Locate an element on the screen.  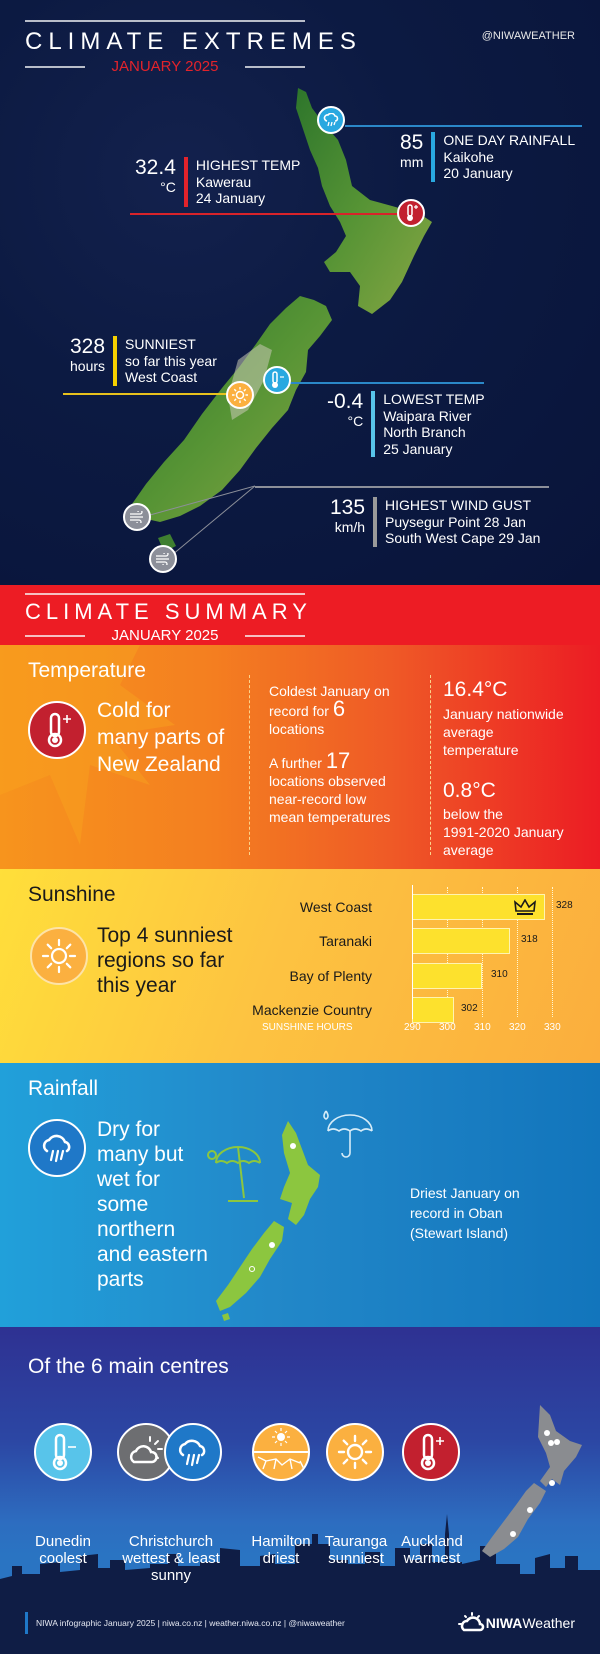
lowest-temp-place2: North Branch is located at coordinates (424, 432).